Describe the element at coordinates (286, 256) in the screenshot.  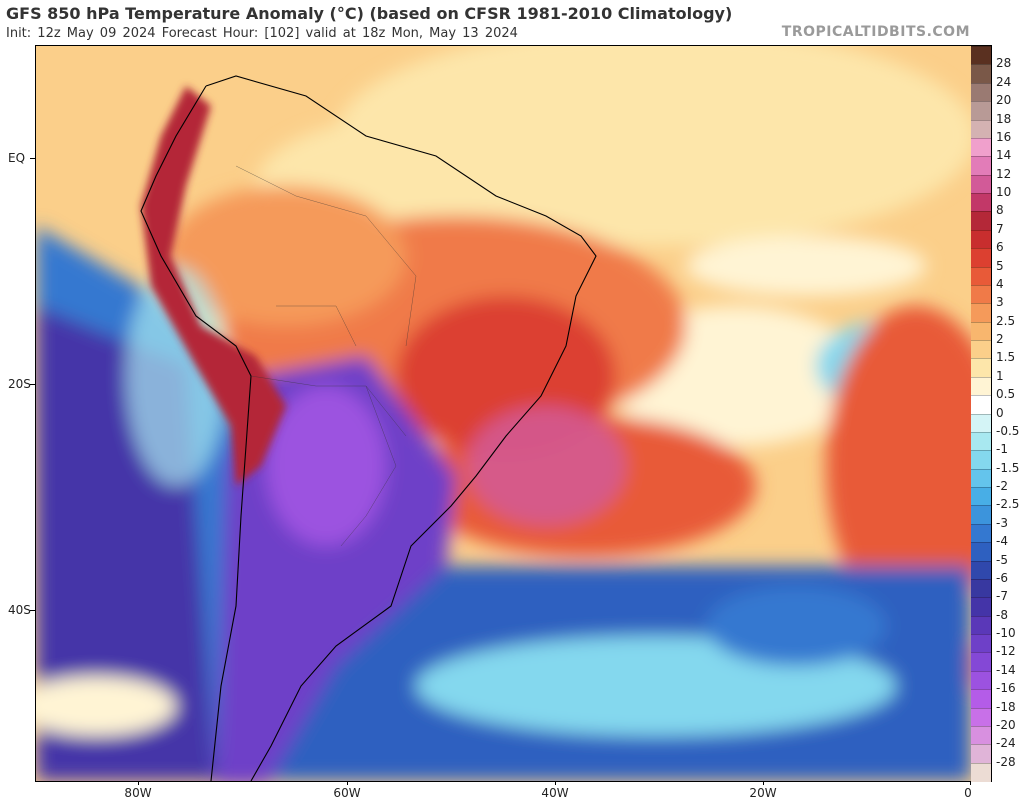
I see `warm-west-amazon` at that location.